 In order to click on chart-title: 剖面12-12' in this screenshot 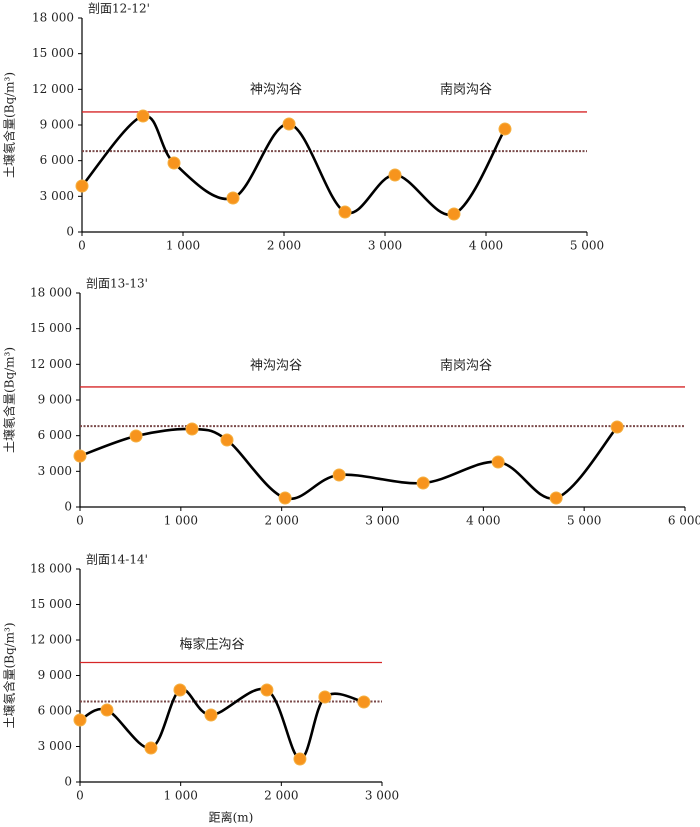, I will do `click(119, 9)`.